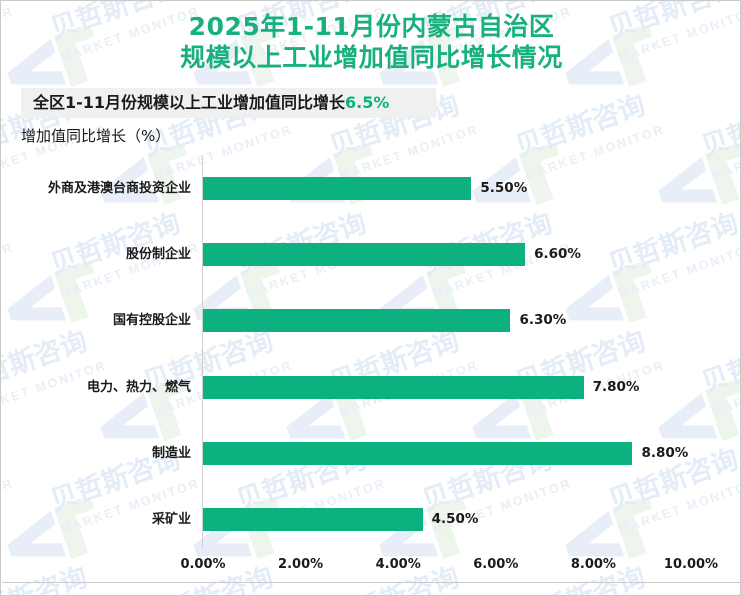 The image size is (741, 596). What do you see at coordinates (96, 136) in the screenshot?
I see `axis-title: 增加值同比增长（%）` at bounding box center [96, 136].